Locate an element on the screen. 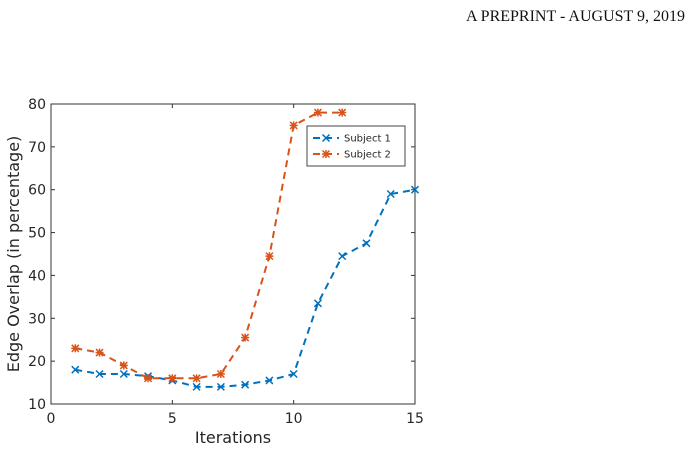  legend-entry: Subject 1 is located at coordinates (352, 139).